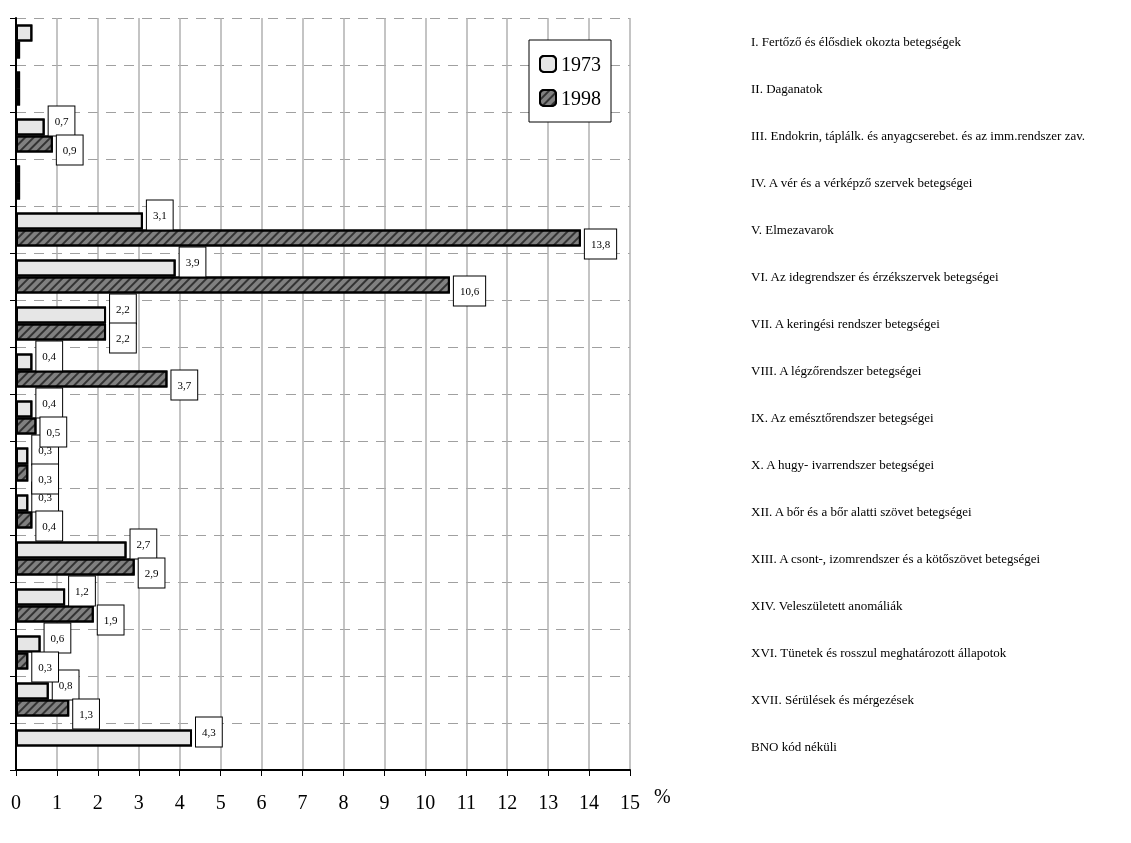 This screenshot has width=1131, height=843. Describe the element at coordinates (896, 558) in the screenshot. I see `y-tick-label: XIII. A csont-, izomrendszer és a kötőszövet betegségei` at that location.